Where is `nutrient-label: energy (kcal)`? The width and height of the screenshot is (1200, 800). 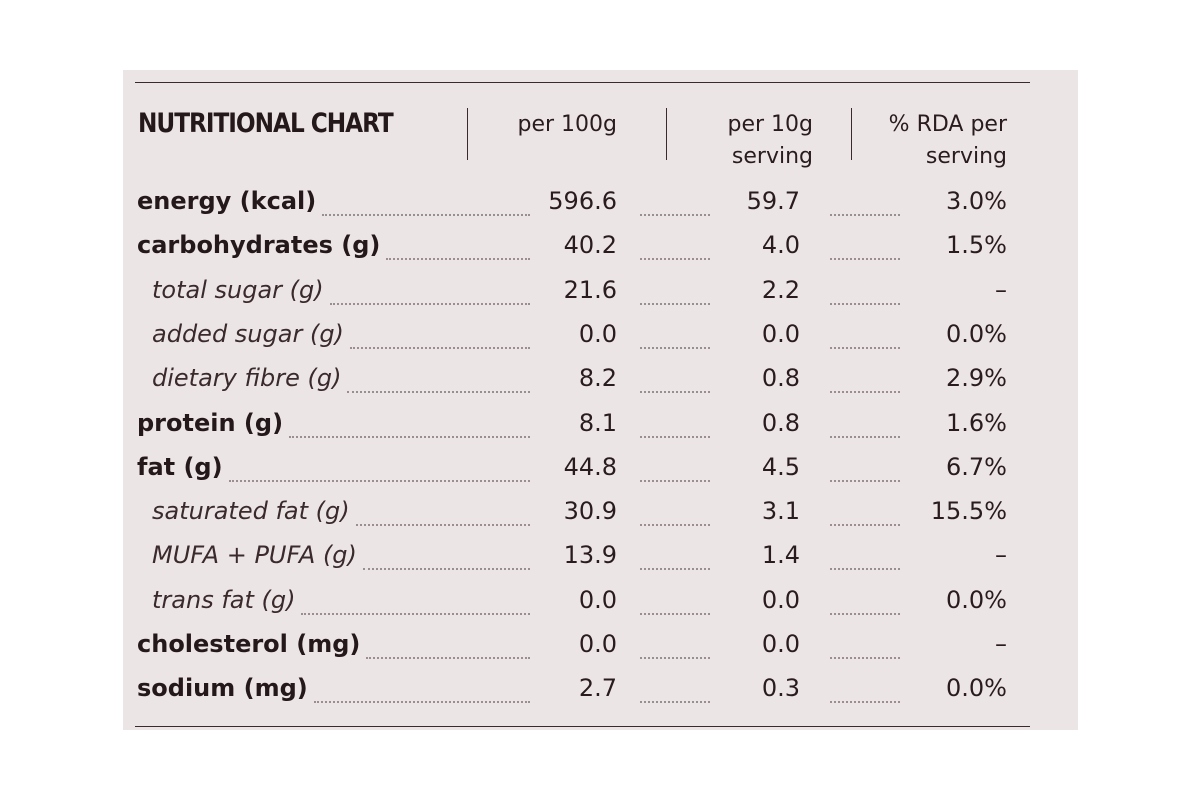
nutrient-label: energy (kcal) is located at coordinates (227, 201).